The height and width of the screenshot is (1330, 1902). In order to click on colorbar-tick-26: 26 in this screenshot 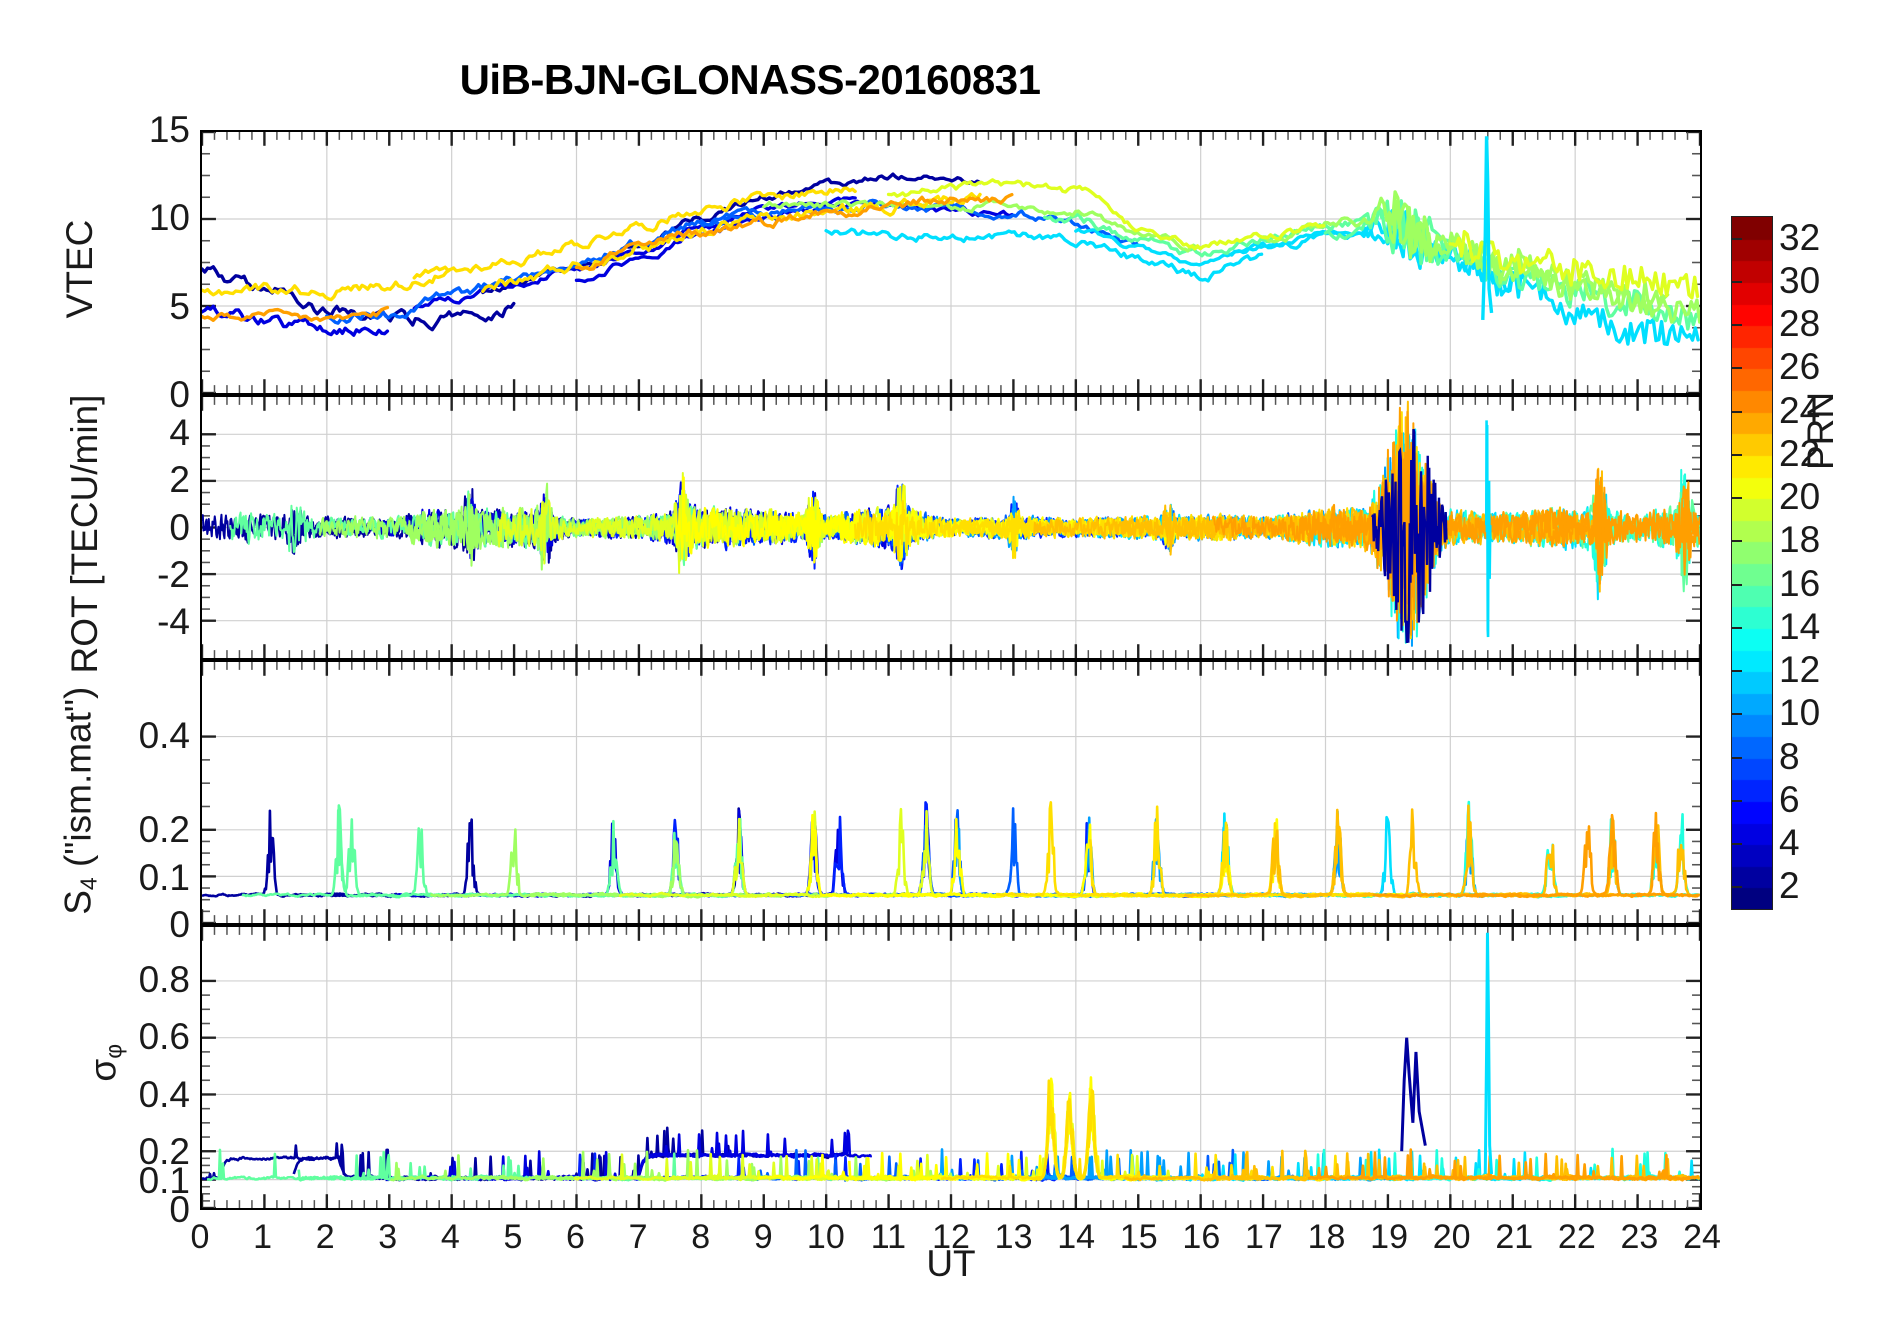, I will do `click(1800, 367)`.